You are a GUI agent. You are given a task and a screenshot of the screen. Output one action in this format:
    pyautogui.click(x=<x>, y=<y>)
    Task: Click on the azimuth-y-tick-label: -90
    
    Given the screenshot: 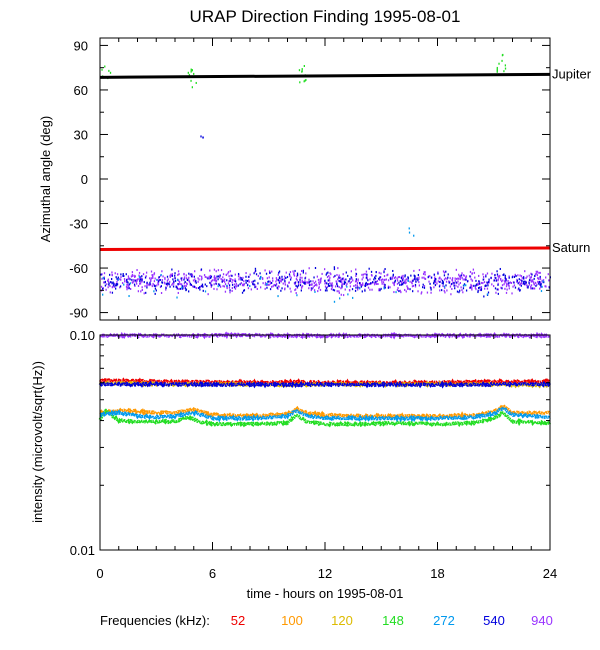 What is the action you would take?
    pyautogui.click(x=78, y=313)
    